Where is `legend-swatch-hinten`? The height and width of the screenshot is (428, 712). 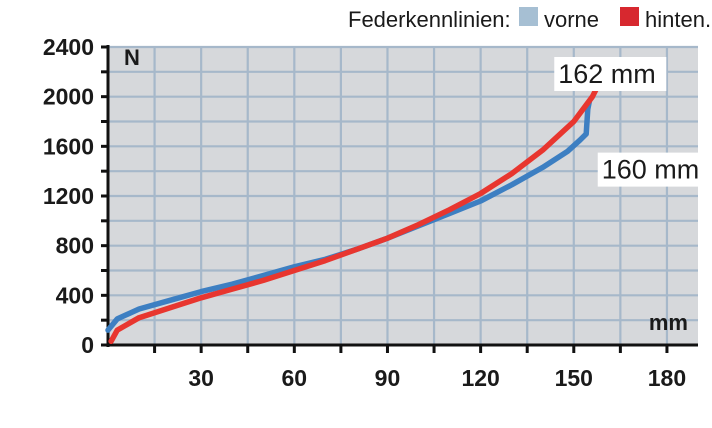 legend-swatch-hinten is located at coordinates (629, 16).